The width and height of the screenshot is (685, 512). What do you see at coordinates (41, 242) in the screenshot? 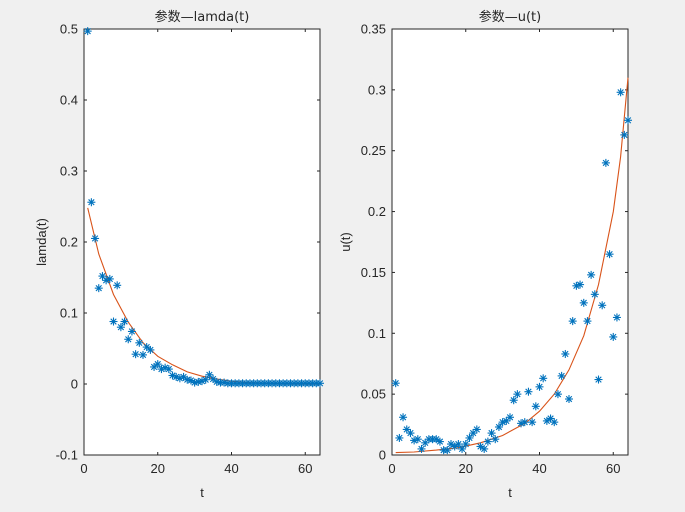
I see `y-axis-label-lamda: lamda(t)` at bounding box center [41, 242].